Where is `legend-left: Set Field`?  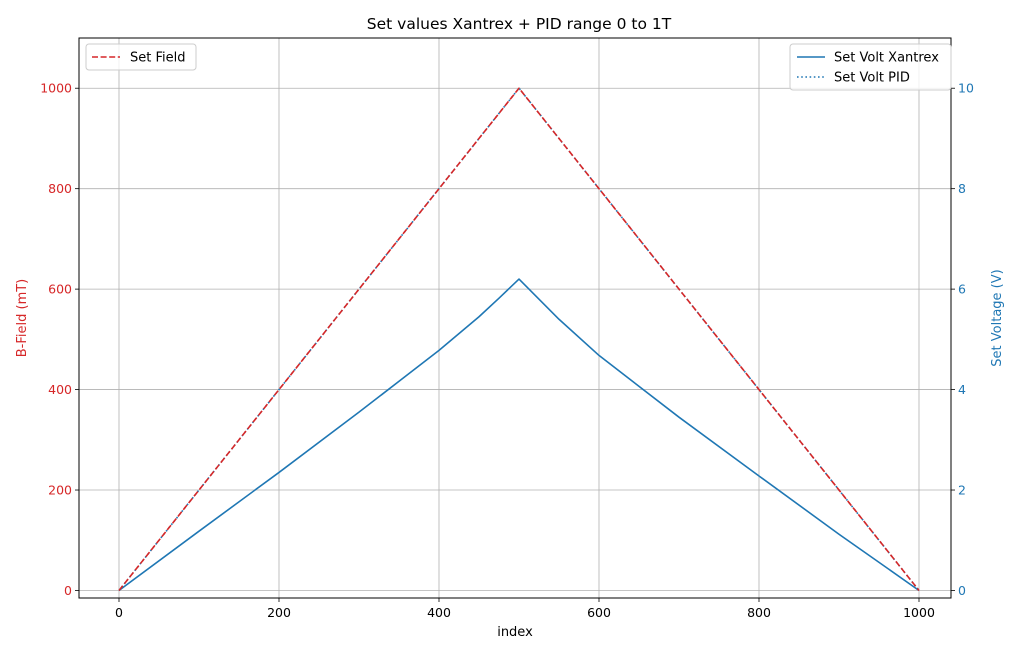 legend-left: Set Field is located at coordinates (141, 57).